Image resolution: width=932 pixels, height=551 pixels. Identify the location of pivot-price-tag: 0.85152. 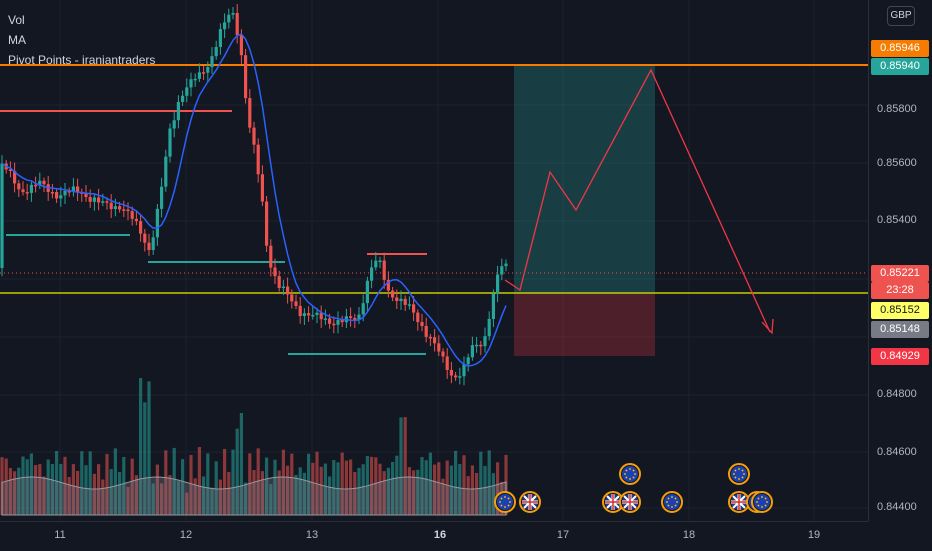
(900, 310).